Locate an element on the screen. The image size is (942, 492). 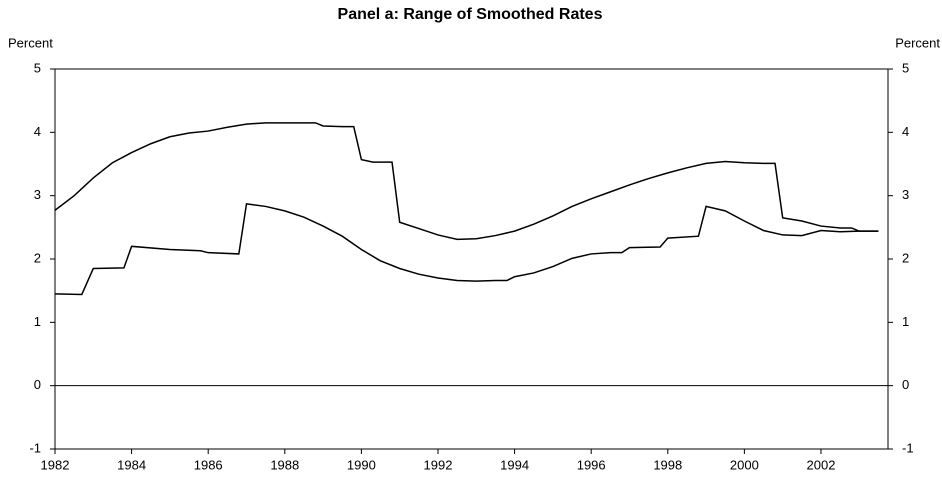
x-tick-label: 1994 is located at coordinates (514, 464).